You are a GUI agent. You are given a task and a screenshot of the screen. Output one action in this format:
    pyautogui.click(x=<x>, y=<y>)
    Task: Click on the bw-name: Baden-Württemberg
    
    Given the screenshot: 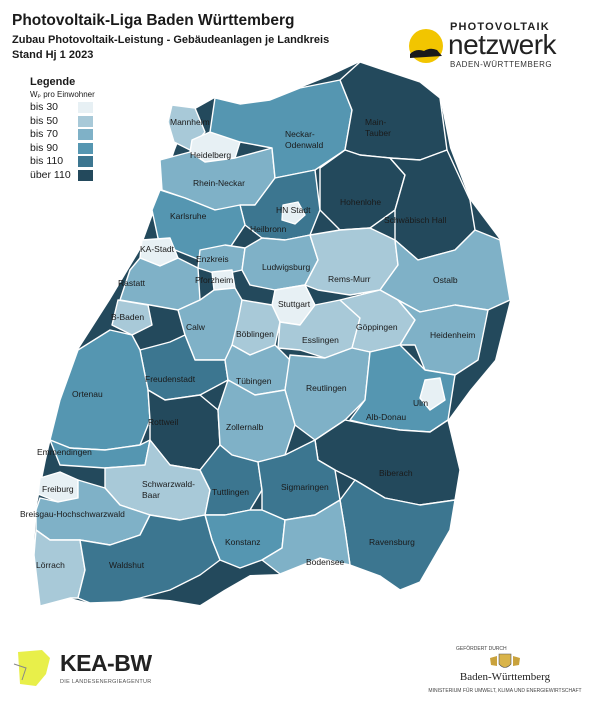 What is the action you would take?
    pyautogui.click(x=505, y=677)
    